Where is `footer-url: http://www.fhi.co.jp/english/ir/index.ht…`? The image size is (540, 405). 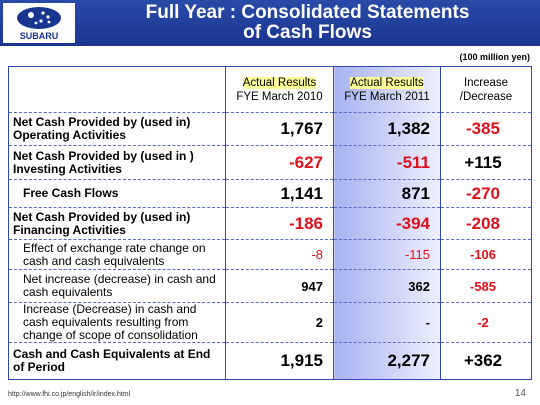 footer-url: http://www.fhi.co.jp/english/ir/index.ht… is located at coordinates (69, 394).